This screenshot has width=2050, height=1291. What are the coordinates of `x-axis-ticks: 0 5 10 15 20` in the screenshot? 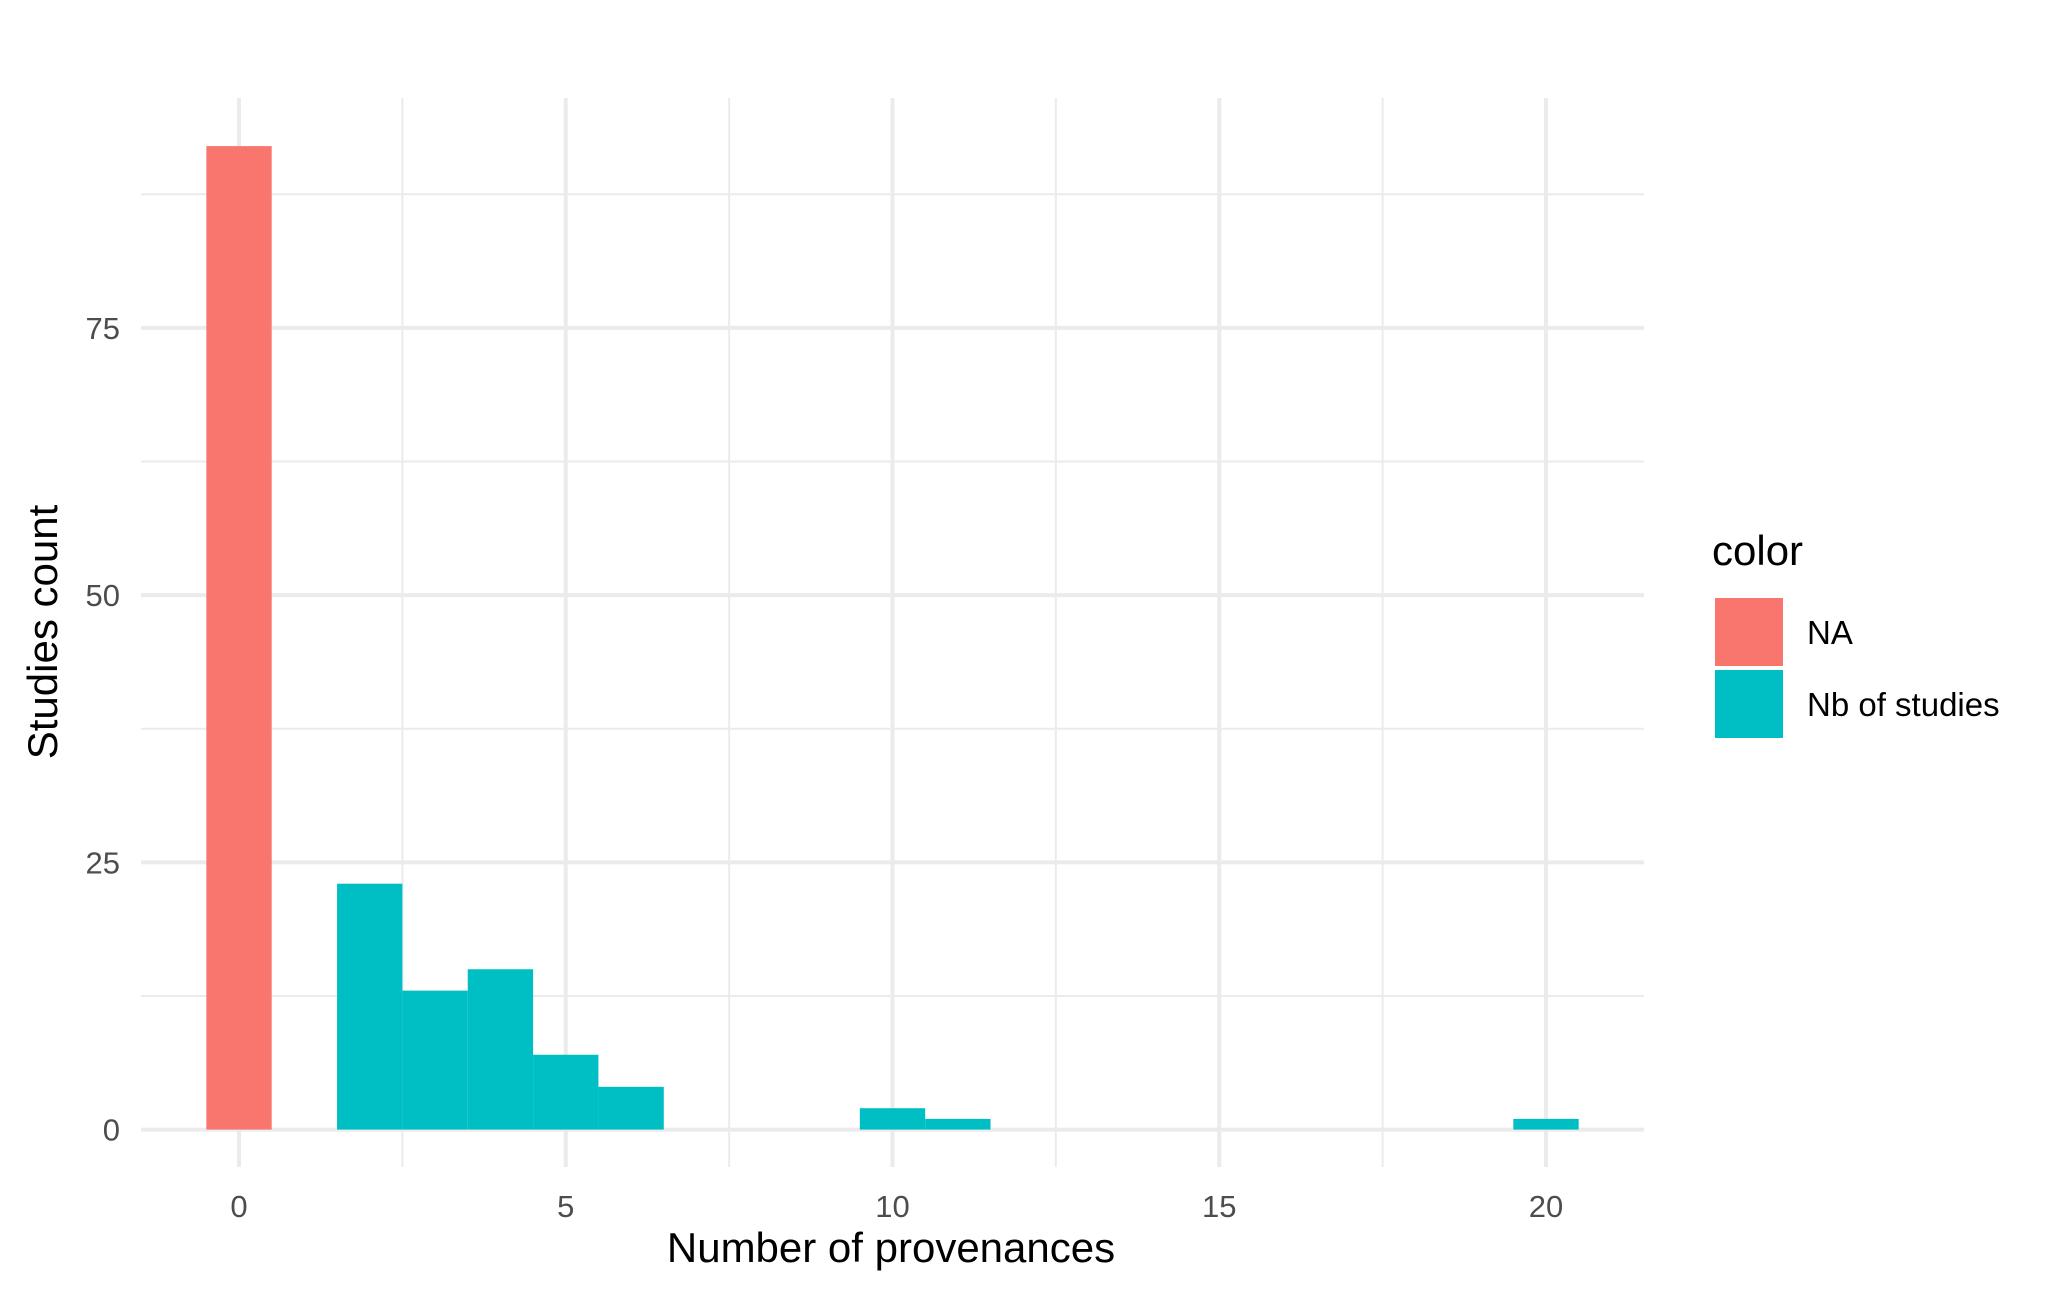 It's located at (896, 1206).